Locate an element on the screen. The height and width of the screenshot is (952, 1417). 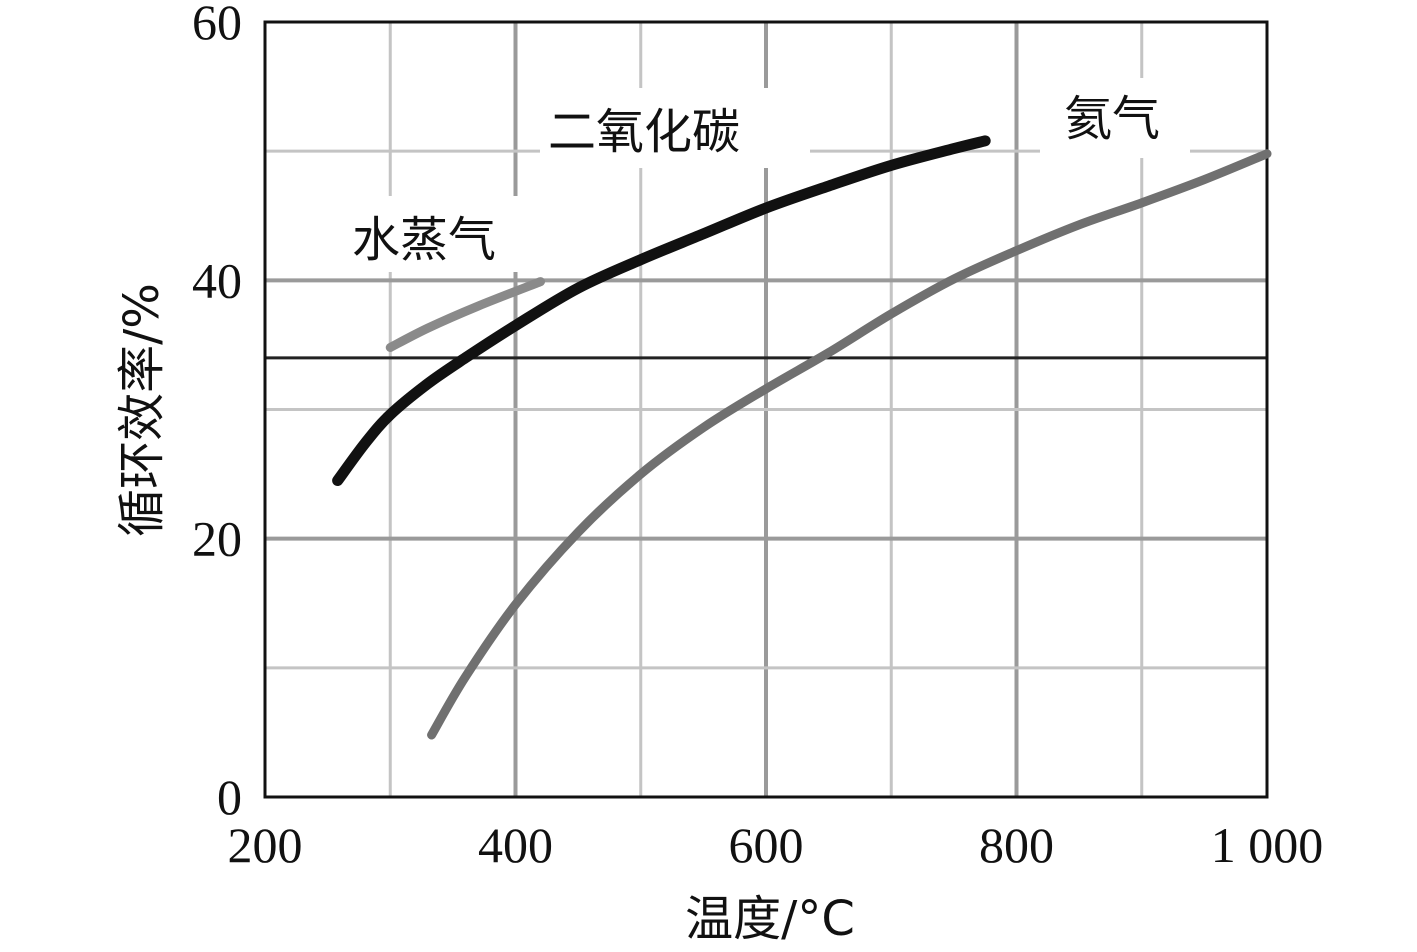
y-tick-label: 0 is located at coordinates (229, 797).